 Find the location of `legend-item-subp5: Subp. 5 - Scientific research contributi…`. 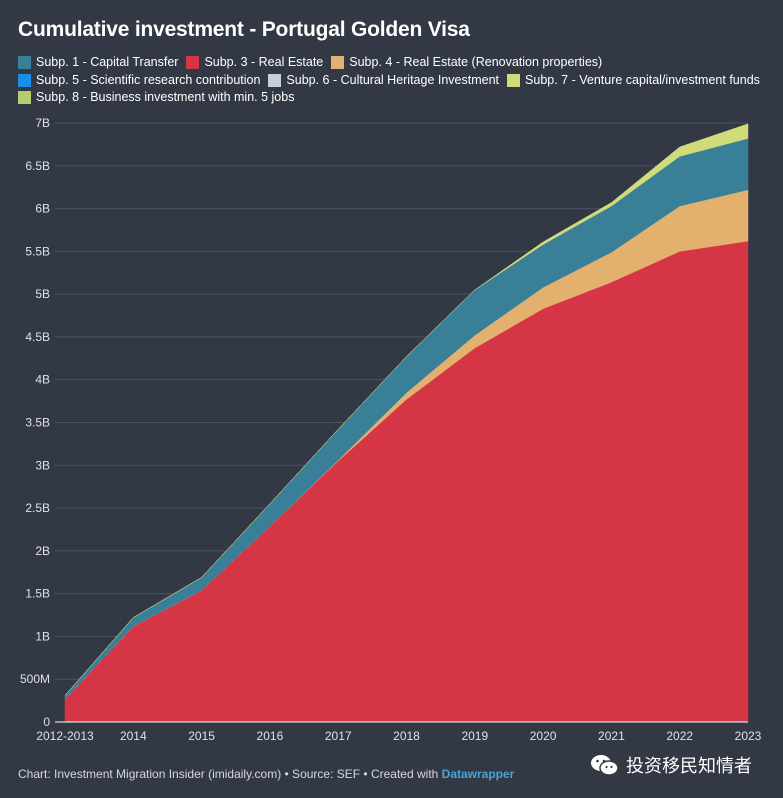

legend-item-subp5: Subp. 5 - Scientific research contributi… is located at coordinates (139, 81).